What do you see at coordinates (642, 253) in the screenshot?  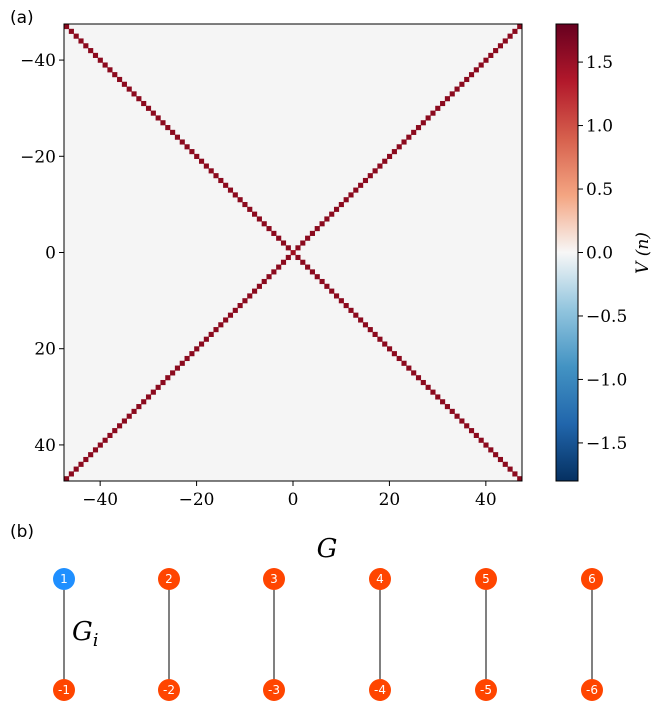 I see `colorbar-label: V (n)` at bounding box center [642, 253].